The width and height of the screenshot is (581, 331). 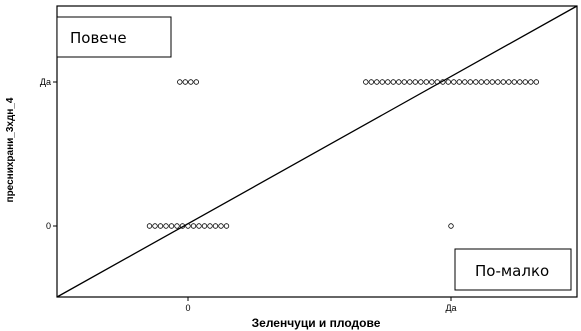 What do you see at coordinates (98, 38) in the screenshot?
I see `more-annotation-label: Повече` at bounding box center [98, 38].